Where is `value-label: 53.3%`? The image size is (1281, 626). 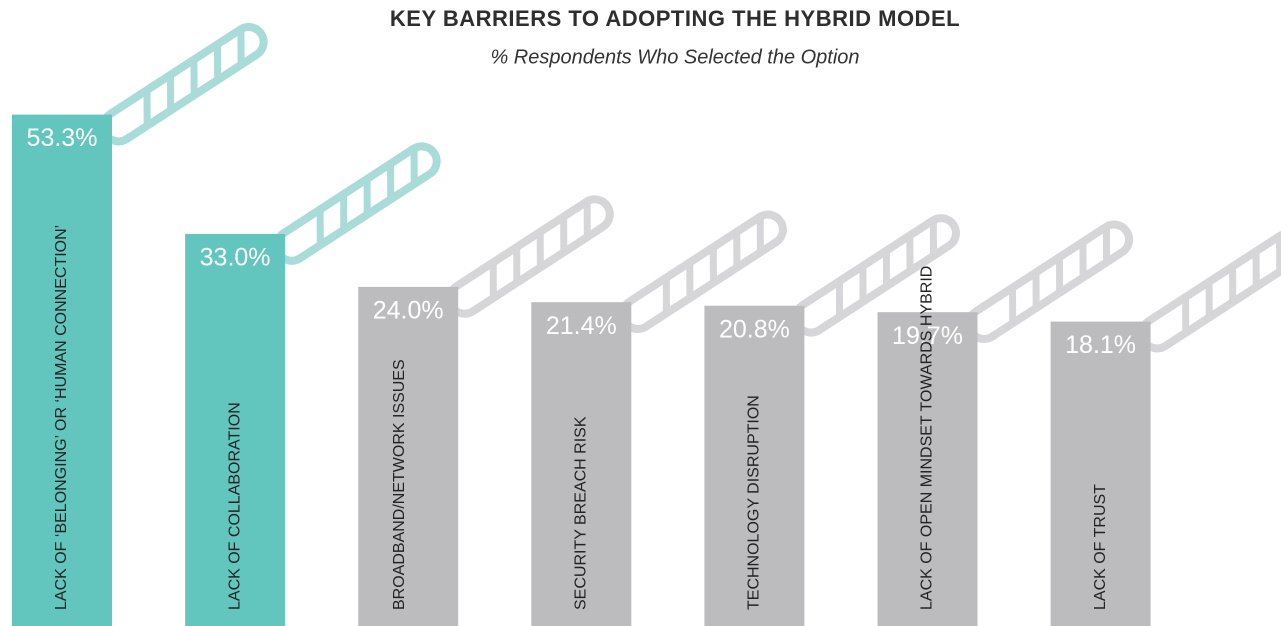
value-label: 53.3% is located at coordinates (62, 138).